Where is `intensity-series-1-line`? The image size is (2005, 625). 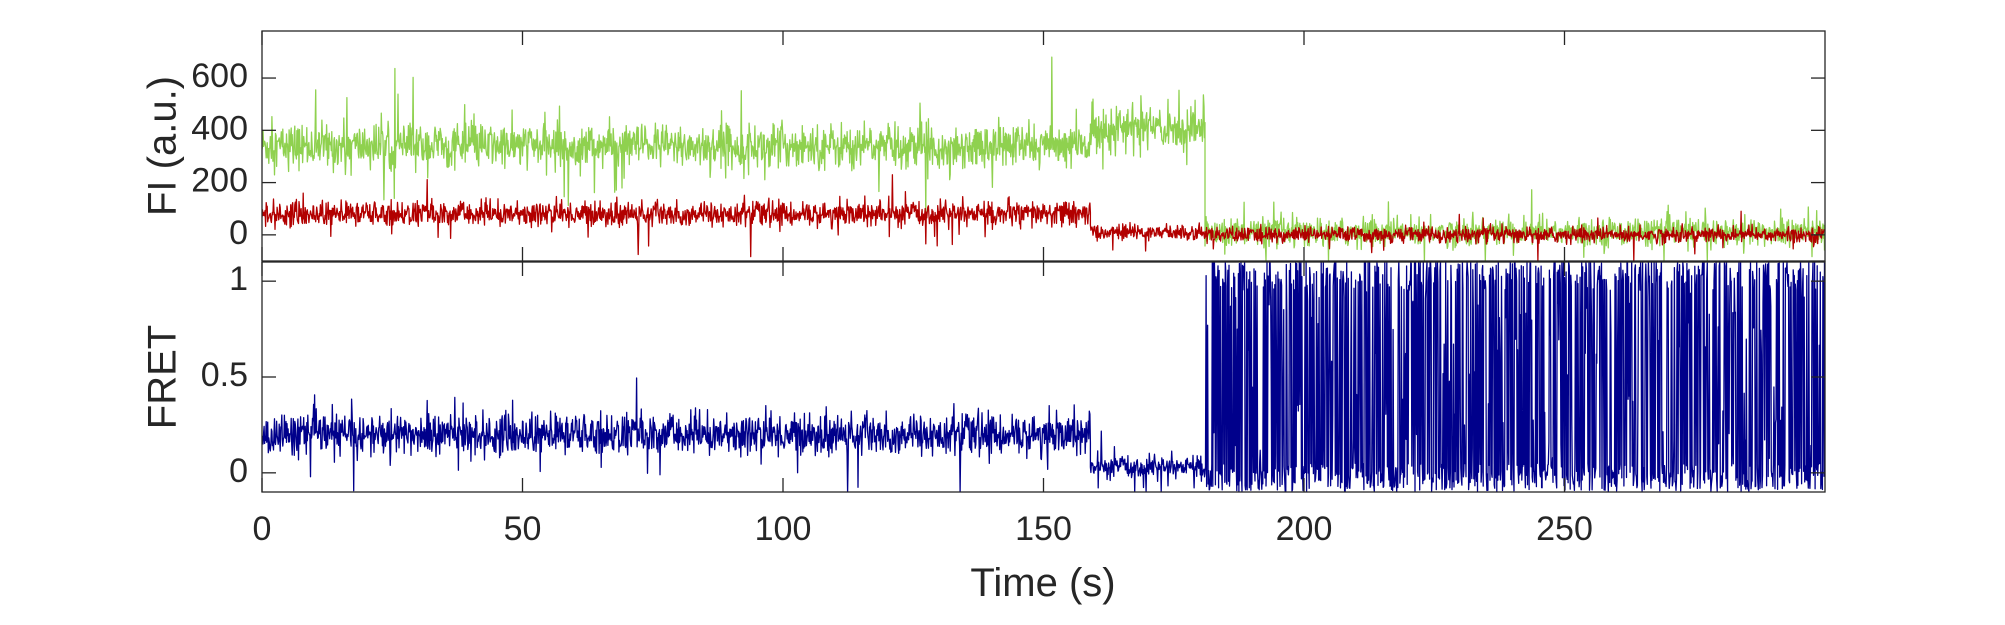 intensity-series-1-line is located at coordinates (1043, 217).